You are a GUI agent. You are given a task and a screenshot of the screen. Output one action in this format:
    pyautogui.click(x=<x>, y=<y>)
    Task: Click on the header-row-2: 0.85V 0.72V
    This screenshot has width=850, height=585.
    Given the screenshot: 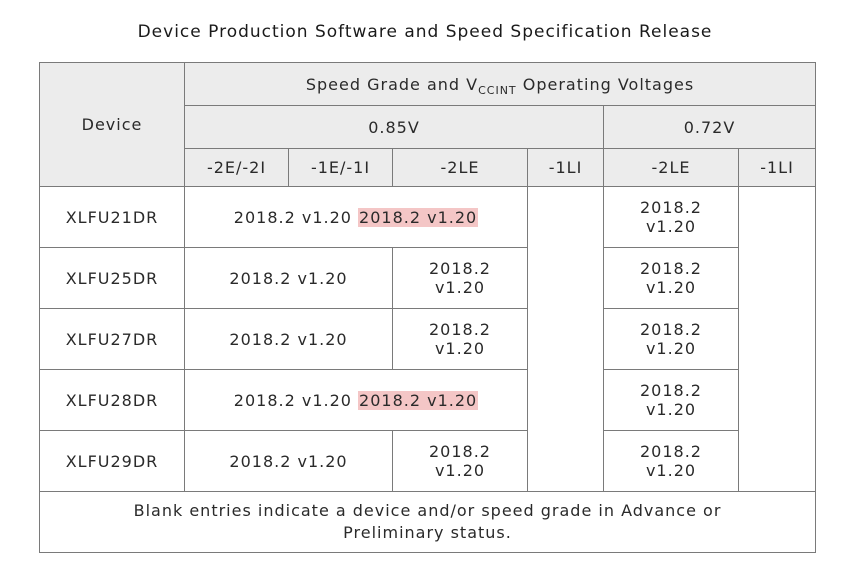 What is the action you would take?
    pyautogui.click(x=428, y=127)
    